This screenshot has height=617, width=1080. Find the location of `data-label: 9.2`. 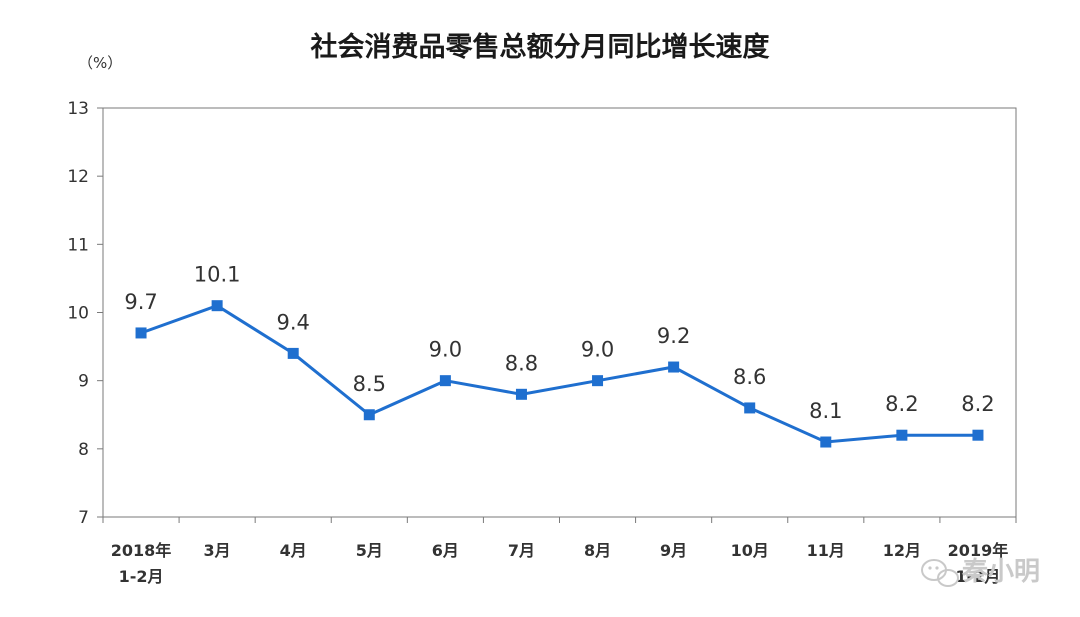

data-label: 9.2 is located at coordinates (673, 336).